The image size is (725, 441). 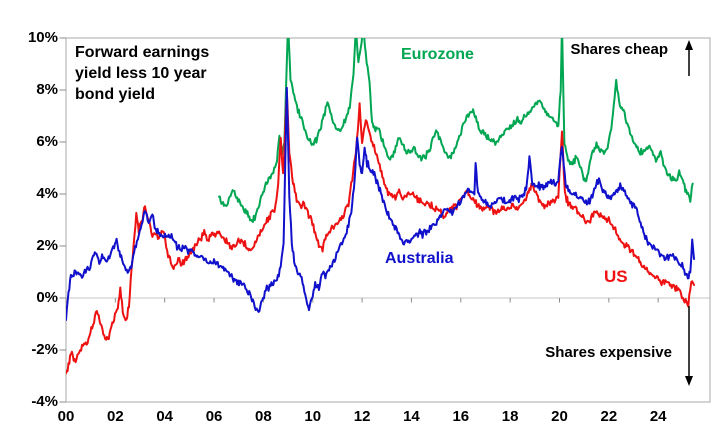 I want to click on y-tick-label: 2%, so click(x=47, y=245).